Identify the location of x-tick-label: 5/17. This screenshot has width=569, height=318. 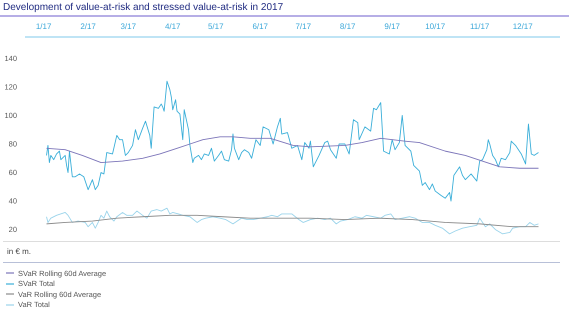
(216, 26).